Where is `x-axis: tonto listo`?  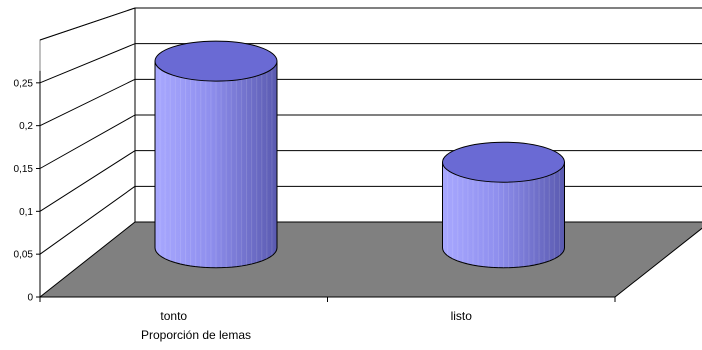
x-axis: tonto listo is located at coordinates (327, 309).